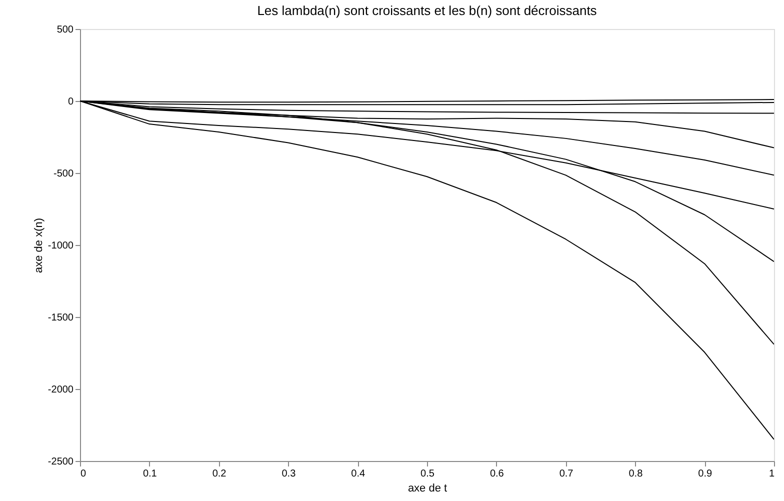  Describe the element at coordinates (61, 390) in the screenshot. I see `y-tick-label: -2000` at that location.